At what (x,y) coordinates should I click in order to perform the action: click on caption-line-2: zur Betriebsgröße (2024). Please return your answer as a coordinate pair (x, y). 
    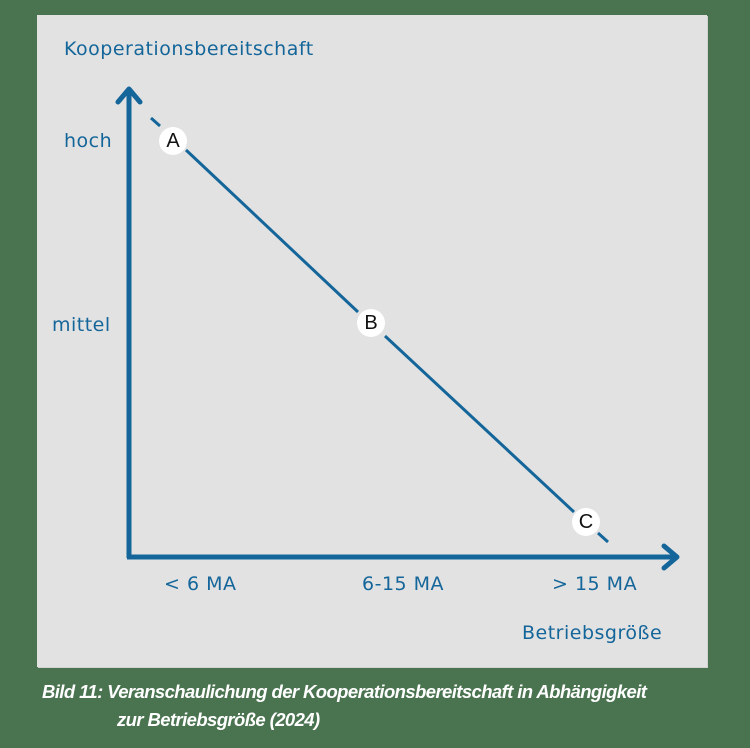
    Looking at the image, I should click on (218, 719).